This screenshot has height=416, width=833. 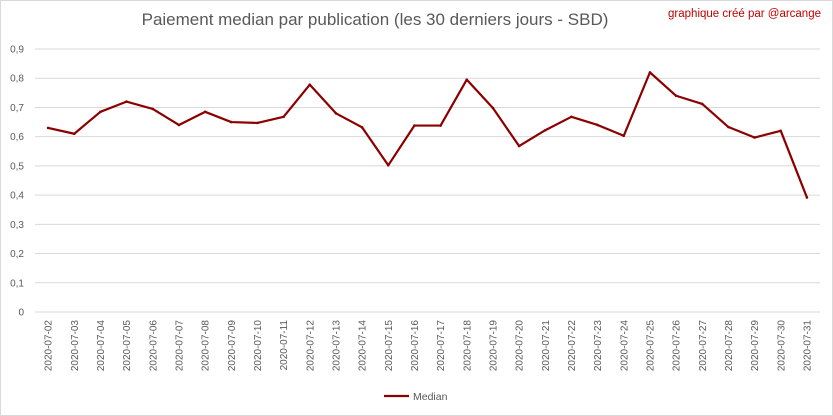 I want to click on y-tick-label: 0, so click(x=21, y=313).